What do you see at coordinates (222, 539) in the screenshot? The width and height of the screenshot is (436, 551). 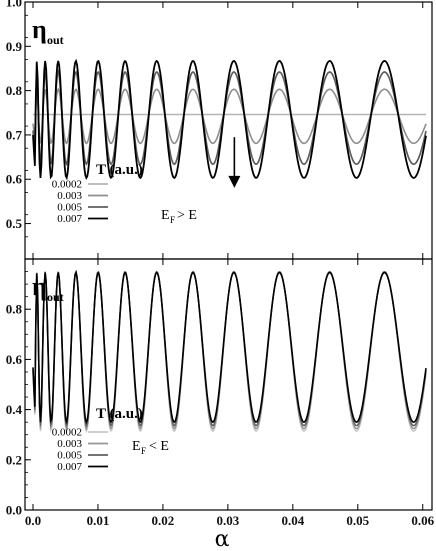 I see `x-axis-label: α` at bounding box center [222, 539].